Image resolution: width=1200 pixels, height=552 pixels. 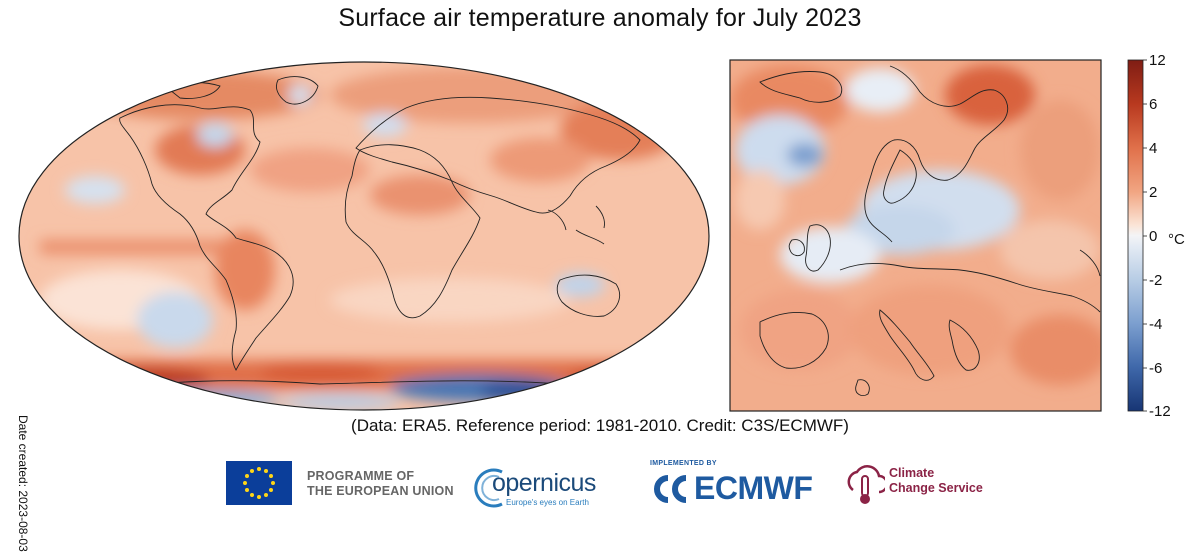 What do you see at coordinates (1153, 192) in the screenshot?
I see `colorbar-tick-label: 2` at bounding box center [1153, 192].